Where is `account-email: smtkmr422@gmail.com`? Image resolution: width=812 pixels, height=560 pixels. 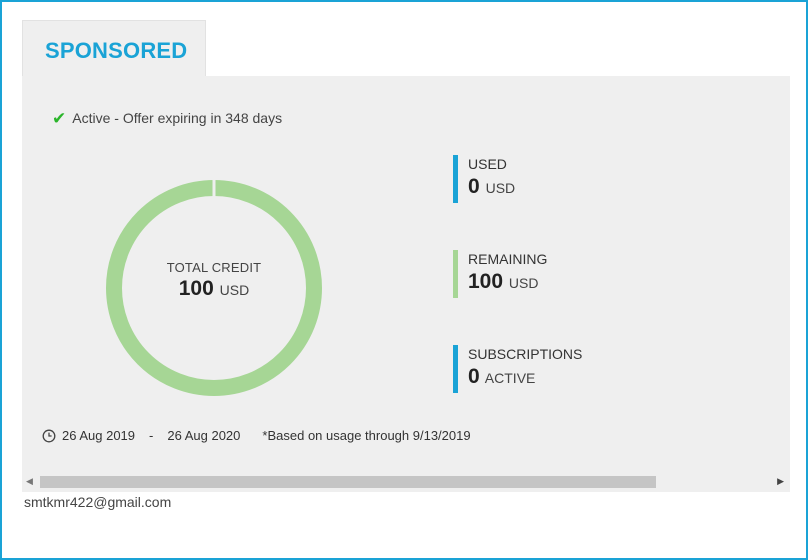
account-email: smtkmr422@gmail.com is located at coordinates (98, 502).